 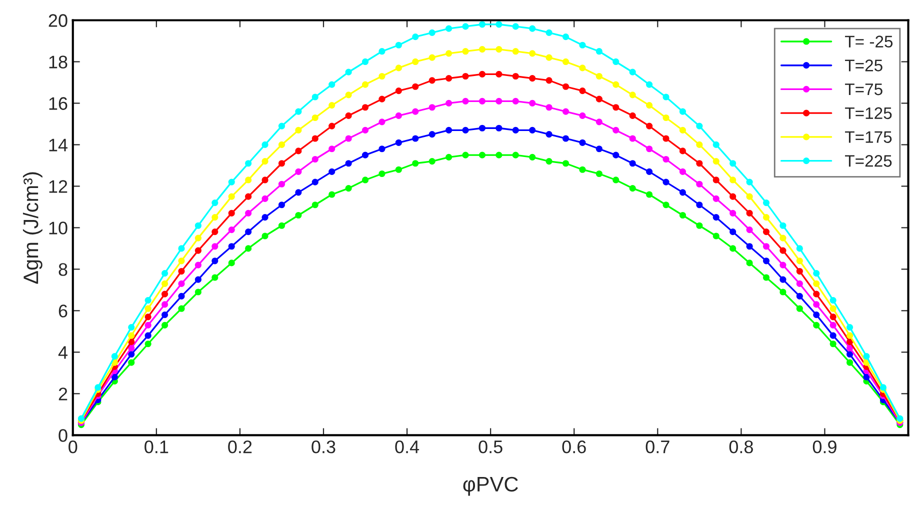 I want to click on y-tick-label: 10, so click(x=58, y=228).